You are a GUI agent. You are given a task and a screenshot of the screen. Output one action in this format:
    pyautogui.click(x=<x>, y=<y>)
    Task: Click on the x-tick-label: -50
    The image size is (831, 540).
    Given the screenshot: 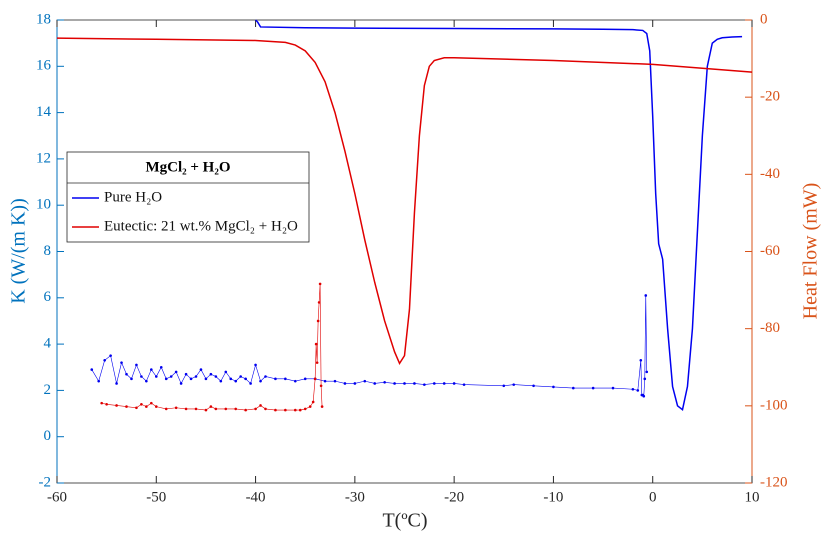 What is the action you would take?
    pyautogui.click(x=156, y=497)
    